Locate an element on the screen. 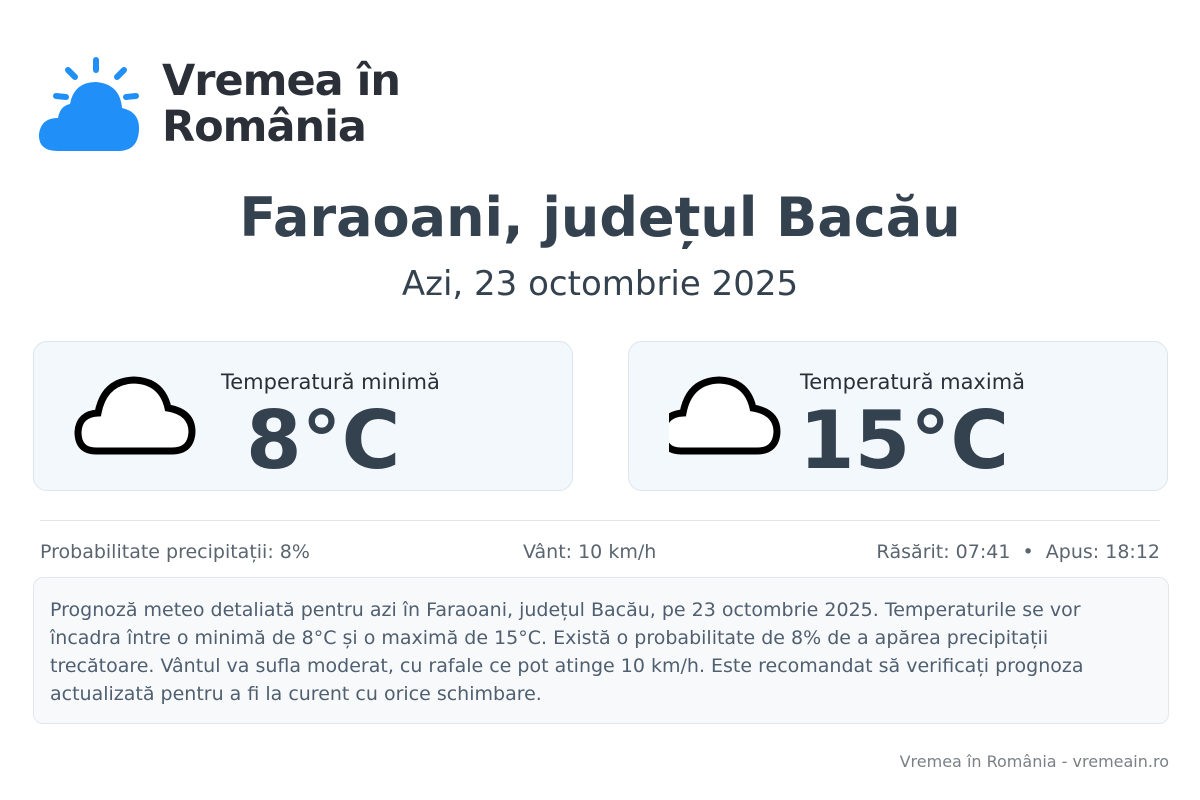 Image resolution: width=1200 pixels, height=800 pixels. min-temp-value: 8°C is located at coordinates (323, 440).